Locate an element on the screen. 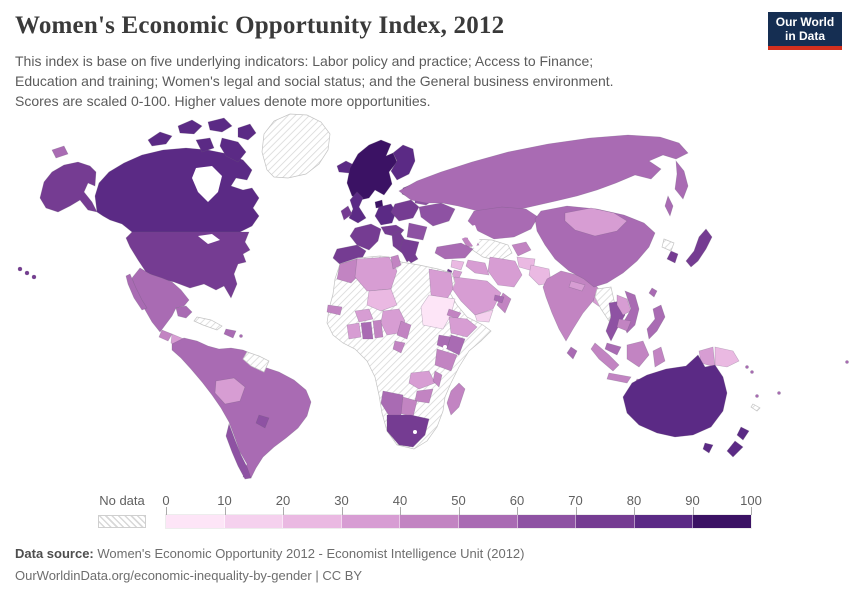 This screenshot has height=600, width=850. country-new-caledonia is located at coordinates (755, 407).